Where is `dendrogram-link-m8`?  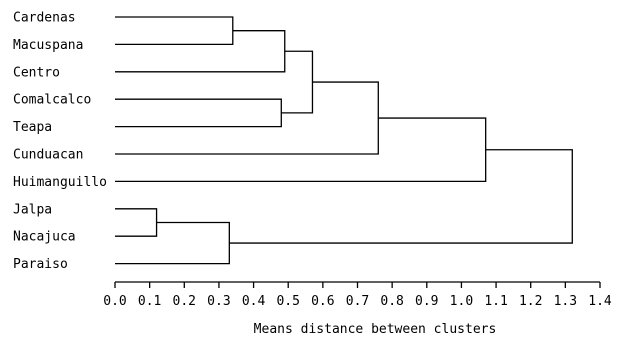
dendrogram-link-m8 is located at coordinates (301, 150).